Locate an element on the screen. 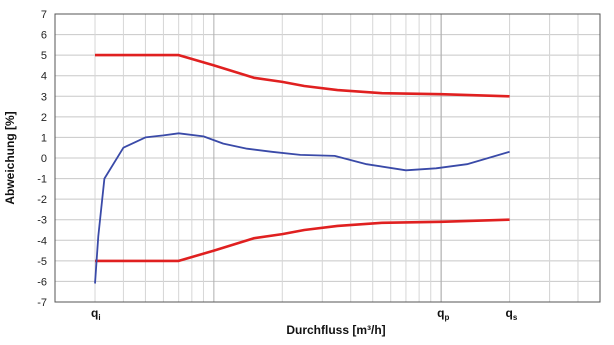 Image resolution: width=614 pixels, height=345 pixels. y-tick-label: 4 is located at coordinates (44, 77).